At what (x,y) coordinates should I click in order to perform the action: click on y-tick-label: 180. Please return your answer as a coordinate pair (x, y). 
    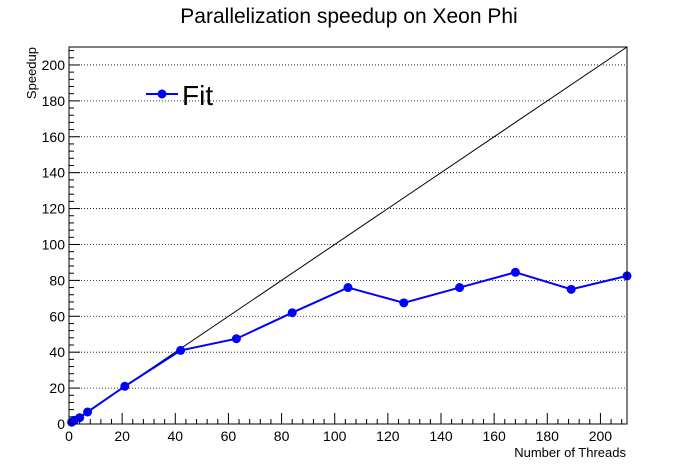
    Looking at the image, I should click on (54, 101).